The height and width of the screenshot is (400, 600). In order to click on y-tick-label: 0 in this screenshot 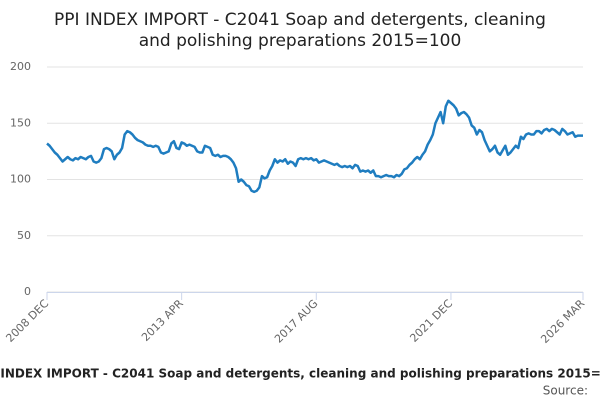, I will do `click(27, 291)`.